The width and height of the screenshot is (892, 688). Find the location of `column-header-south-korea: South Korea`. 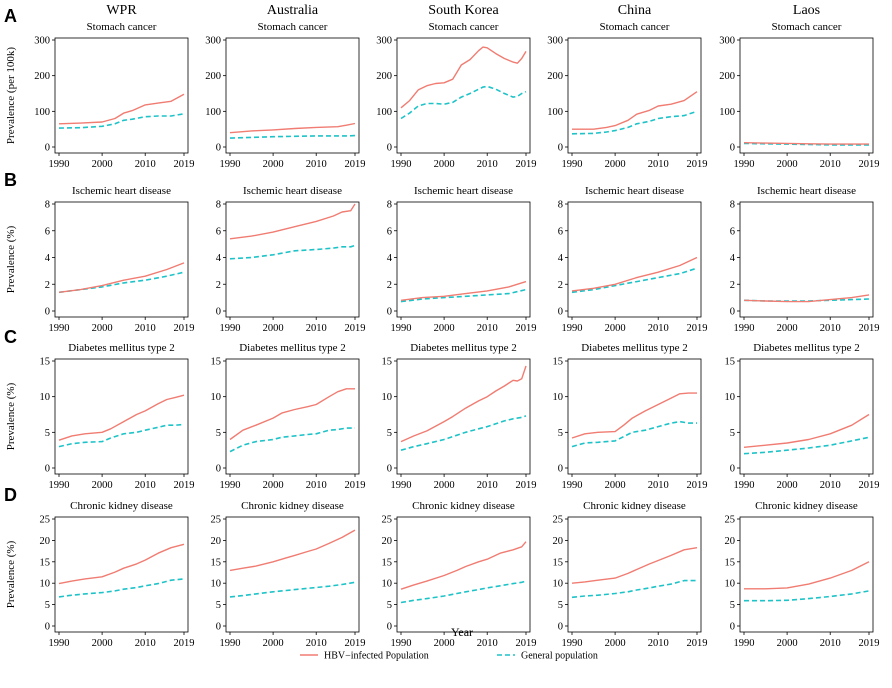

column-header-south-korea: South Korea is located at coordinates (463, 10).